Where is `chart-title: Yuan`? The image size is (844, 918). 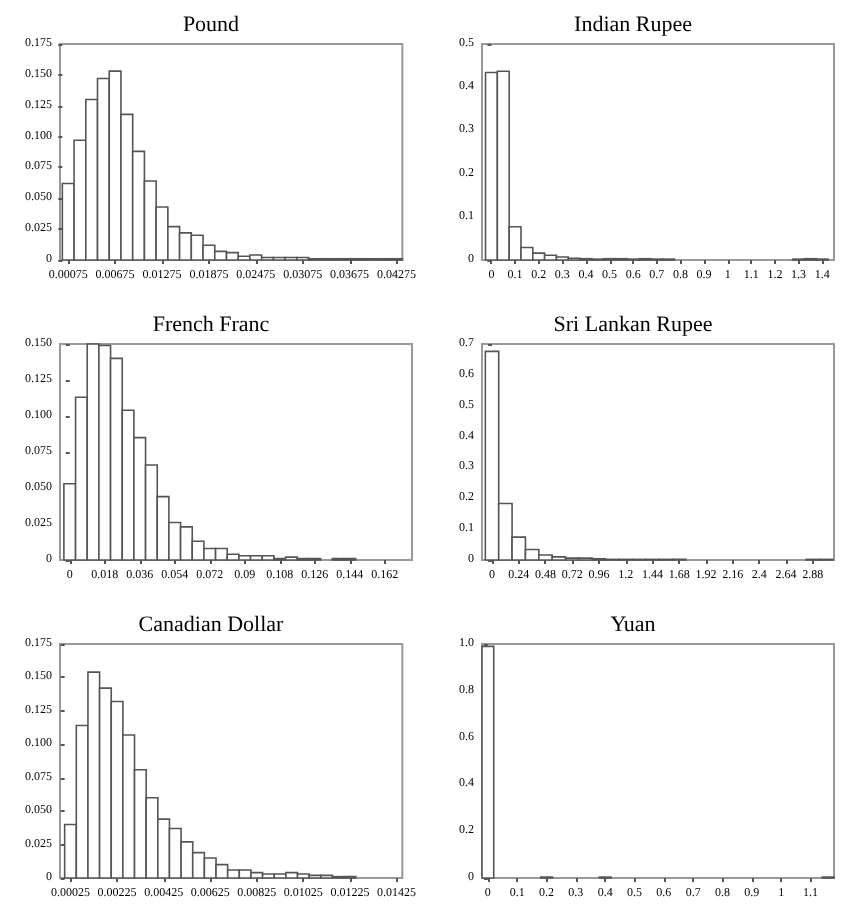 chart-title: Yuan is located at coordinates (633, 625).